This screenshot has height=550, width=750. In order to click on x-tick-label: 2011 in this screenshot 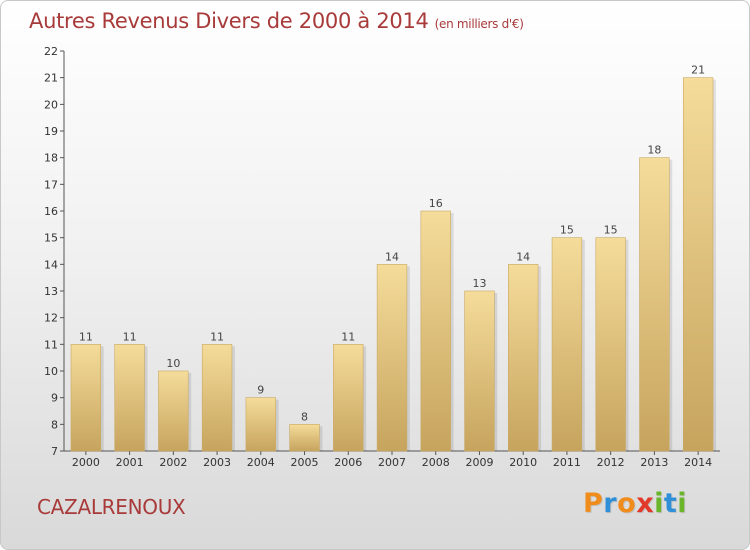, I will do `click(567, 462)`.